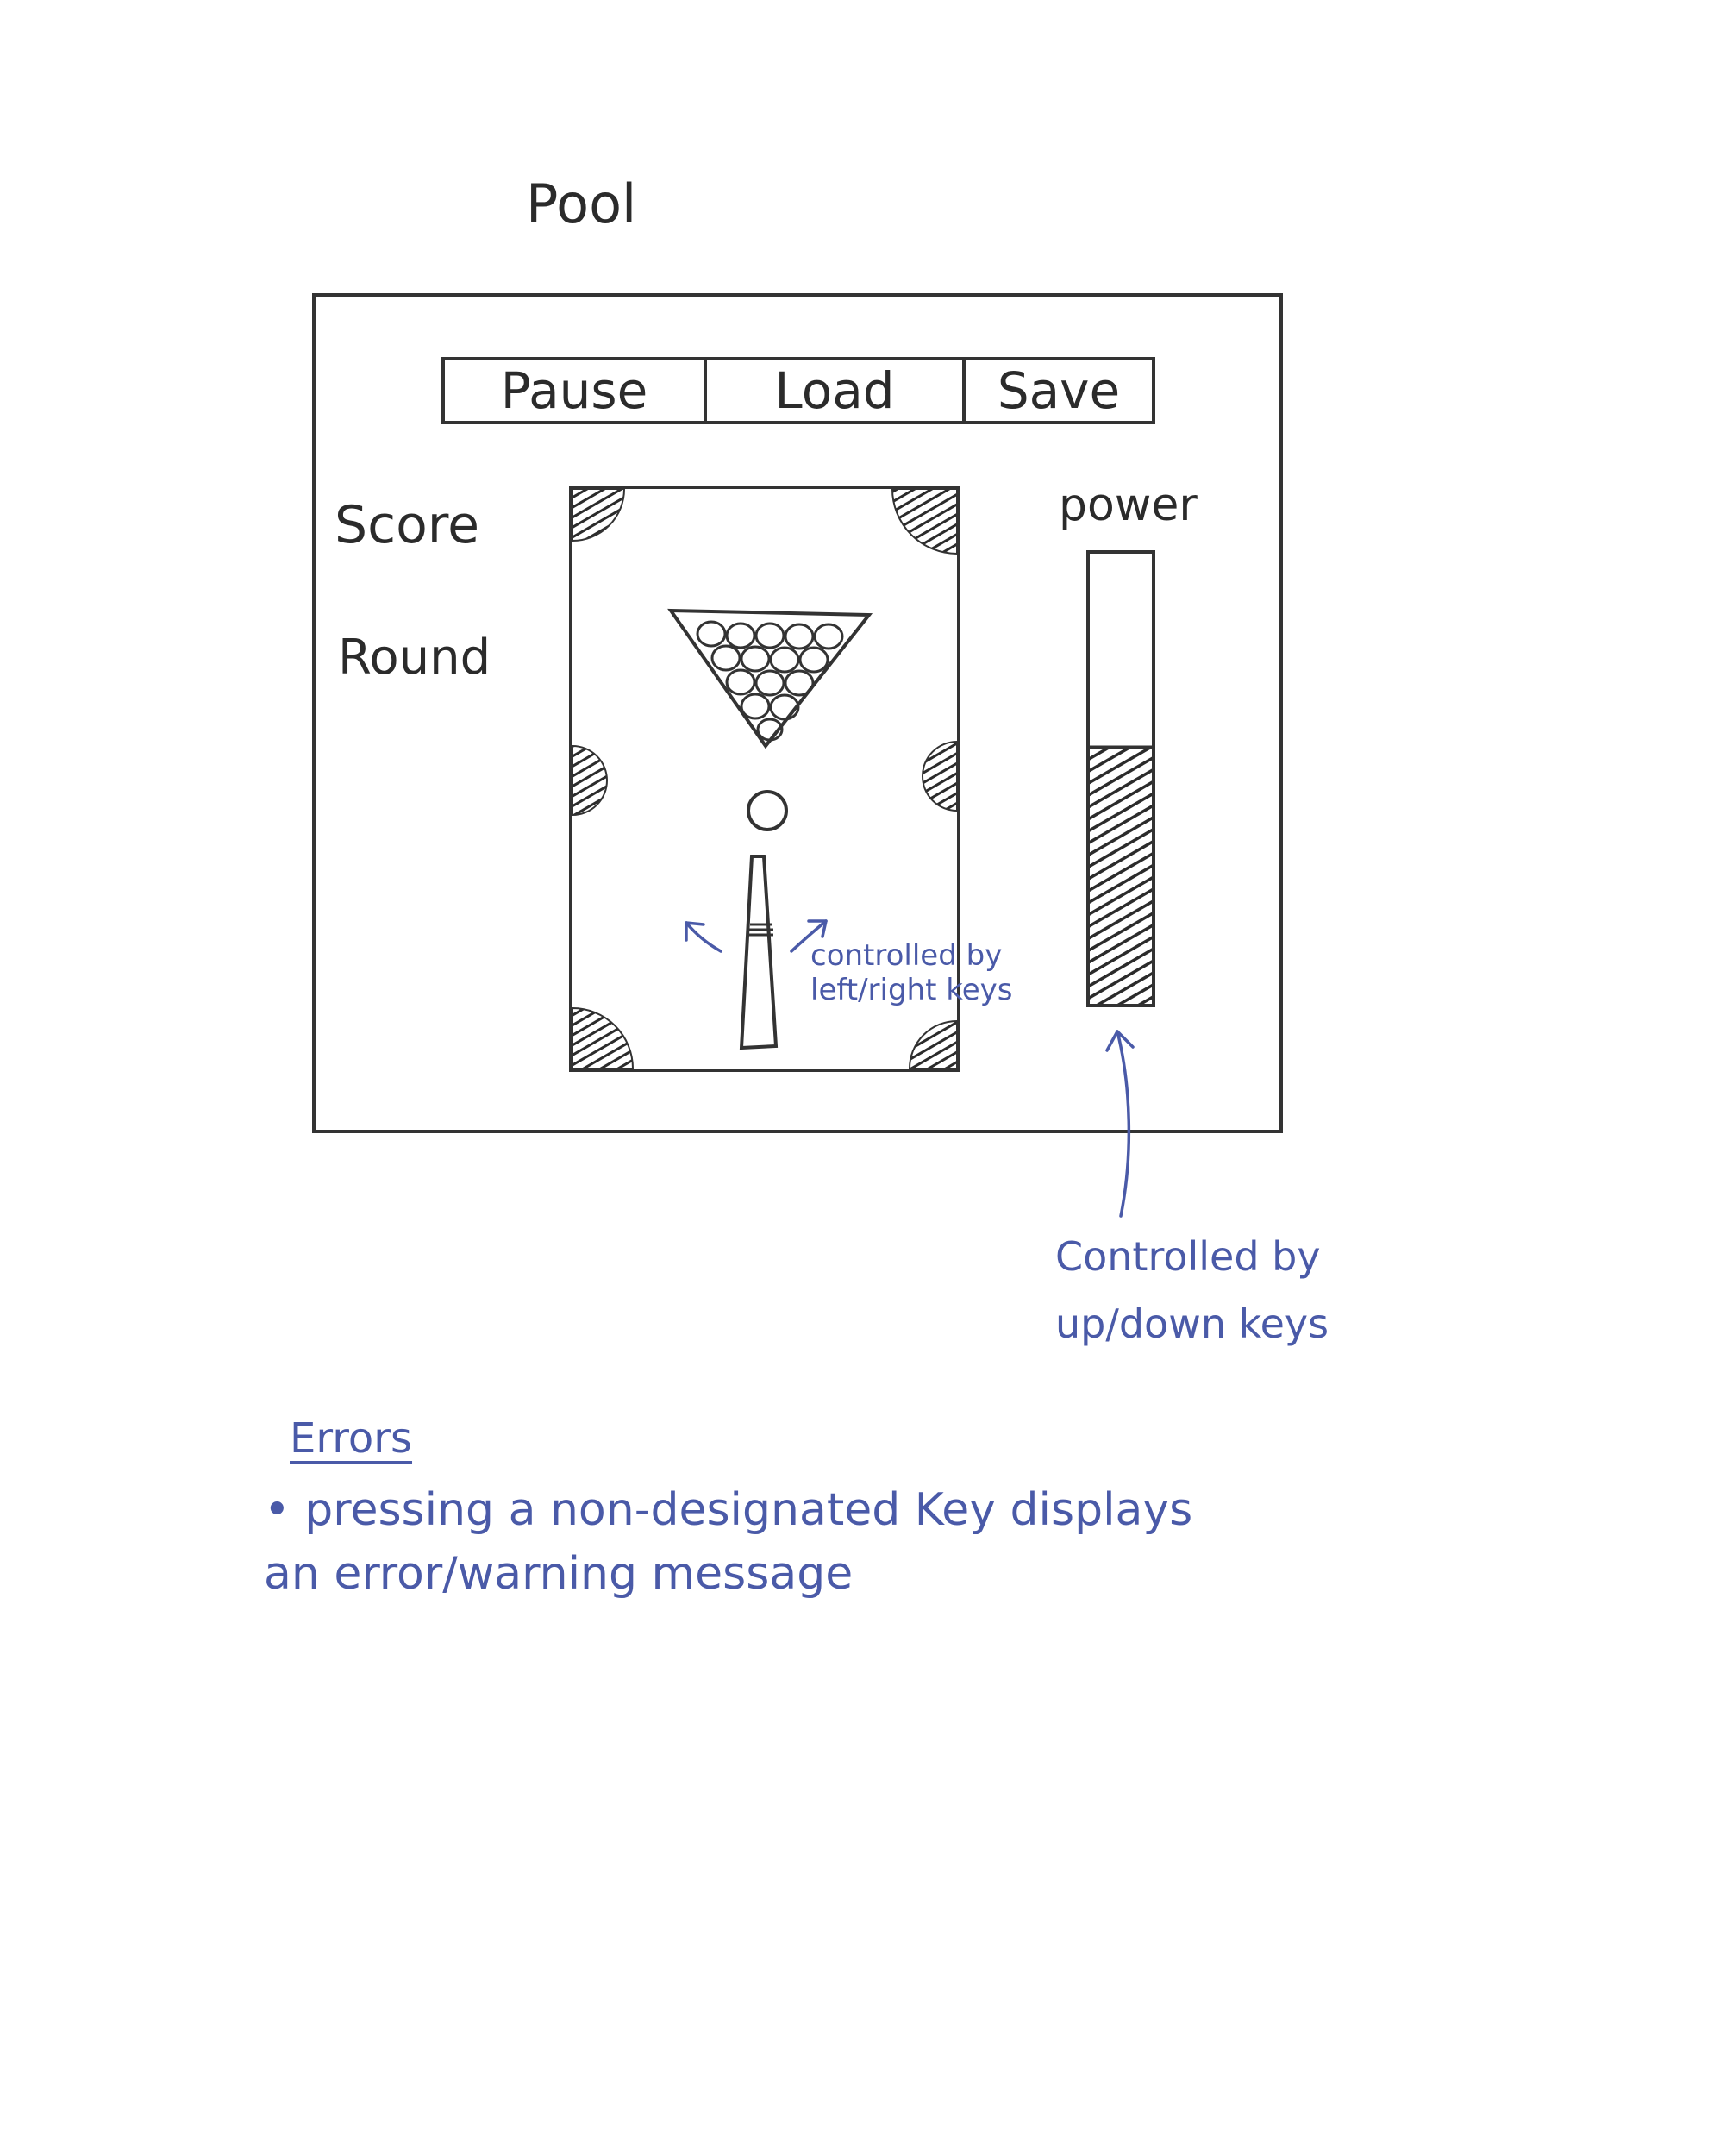 This screenshot has width=1720, height=2156. I want to click on toolbar: Pause Load Save, so click(798, 390).